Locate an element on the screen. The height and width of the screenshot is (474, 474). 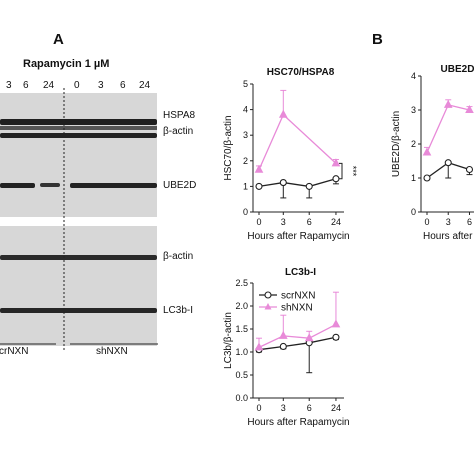
timepoint-label: 0 is located at coordinates (77, 85).